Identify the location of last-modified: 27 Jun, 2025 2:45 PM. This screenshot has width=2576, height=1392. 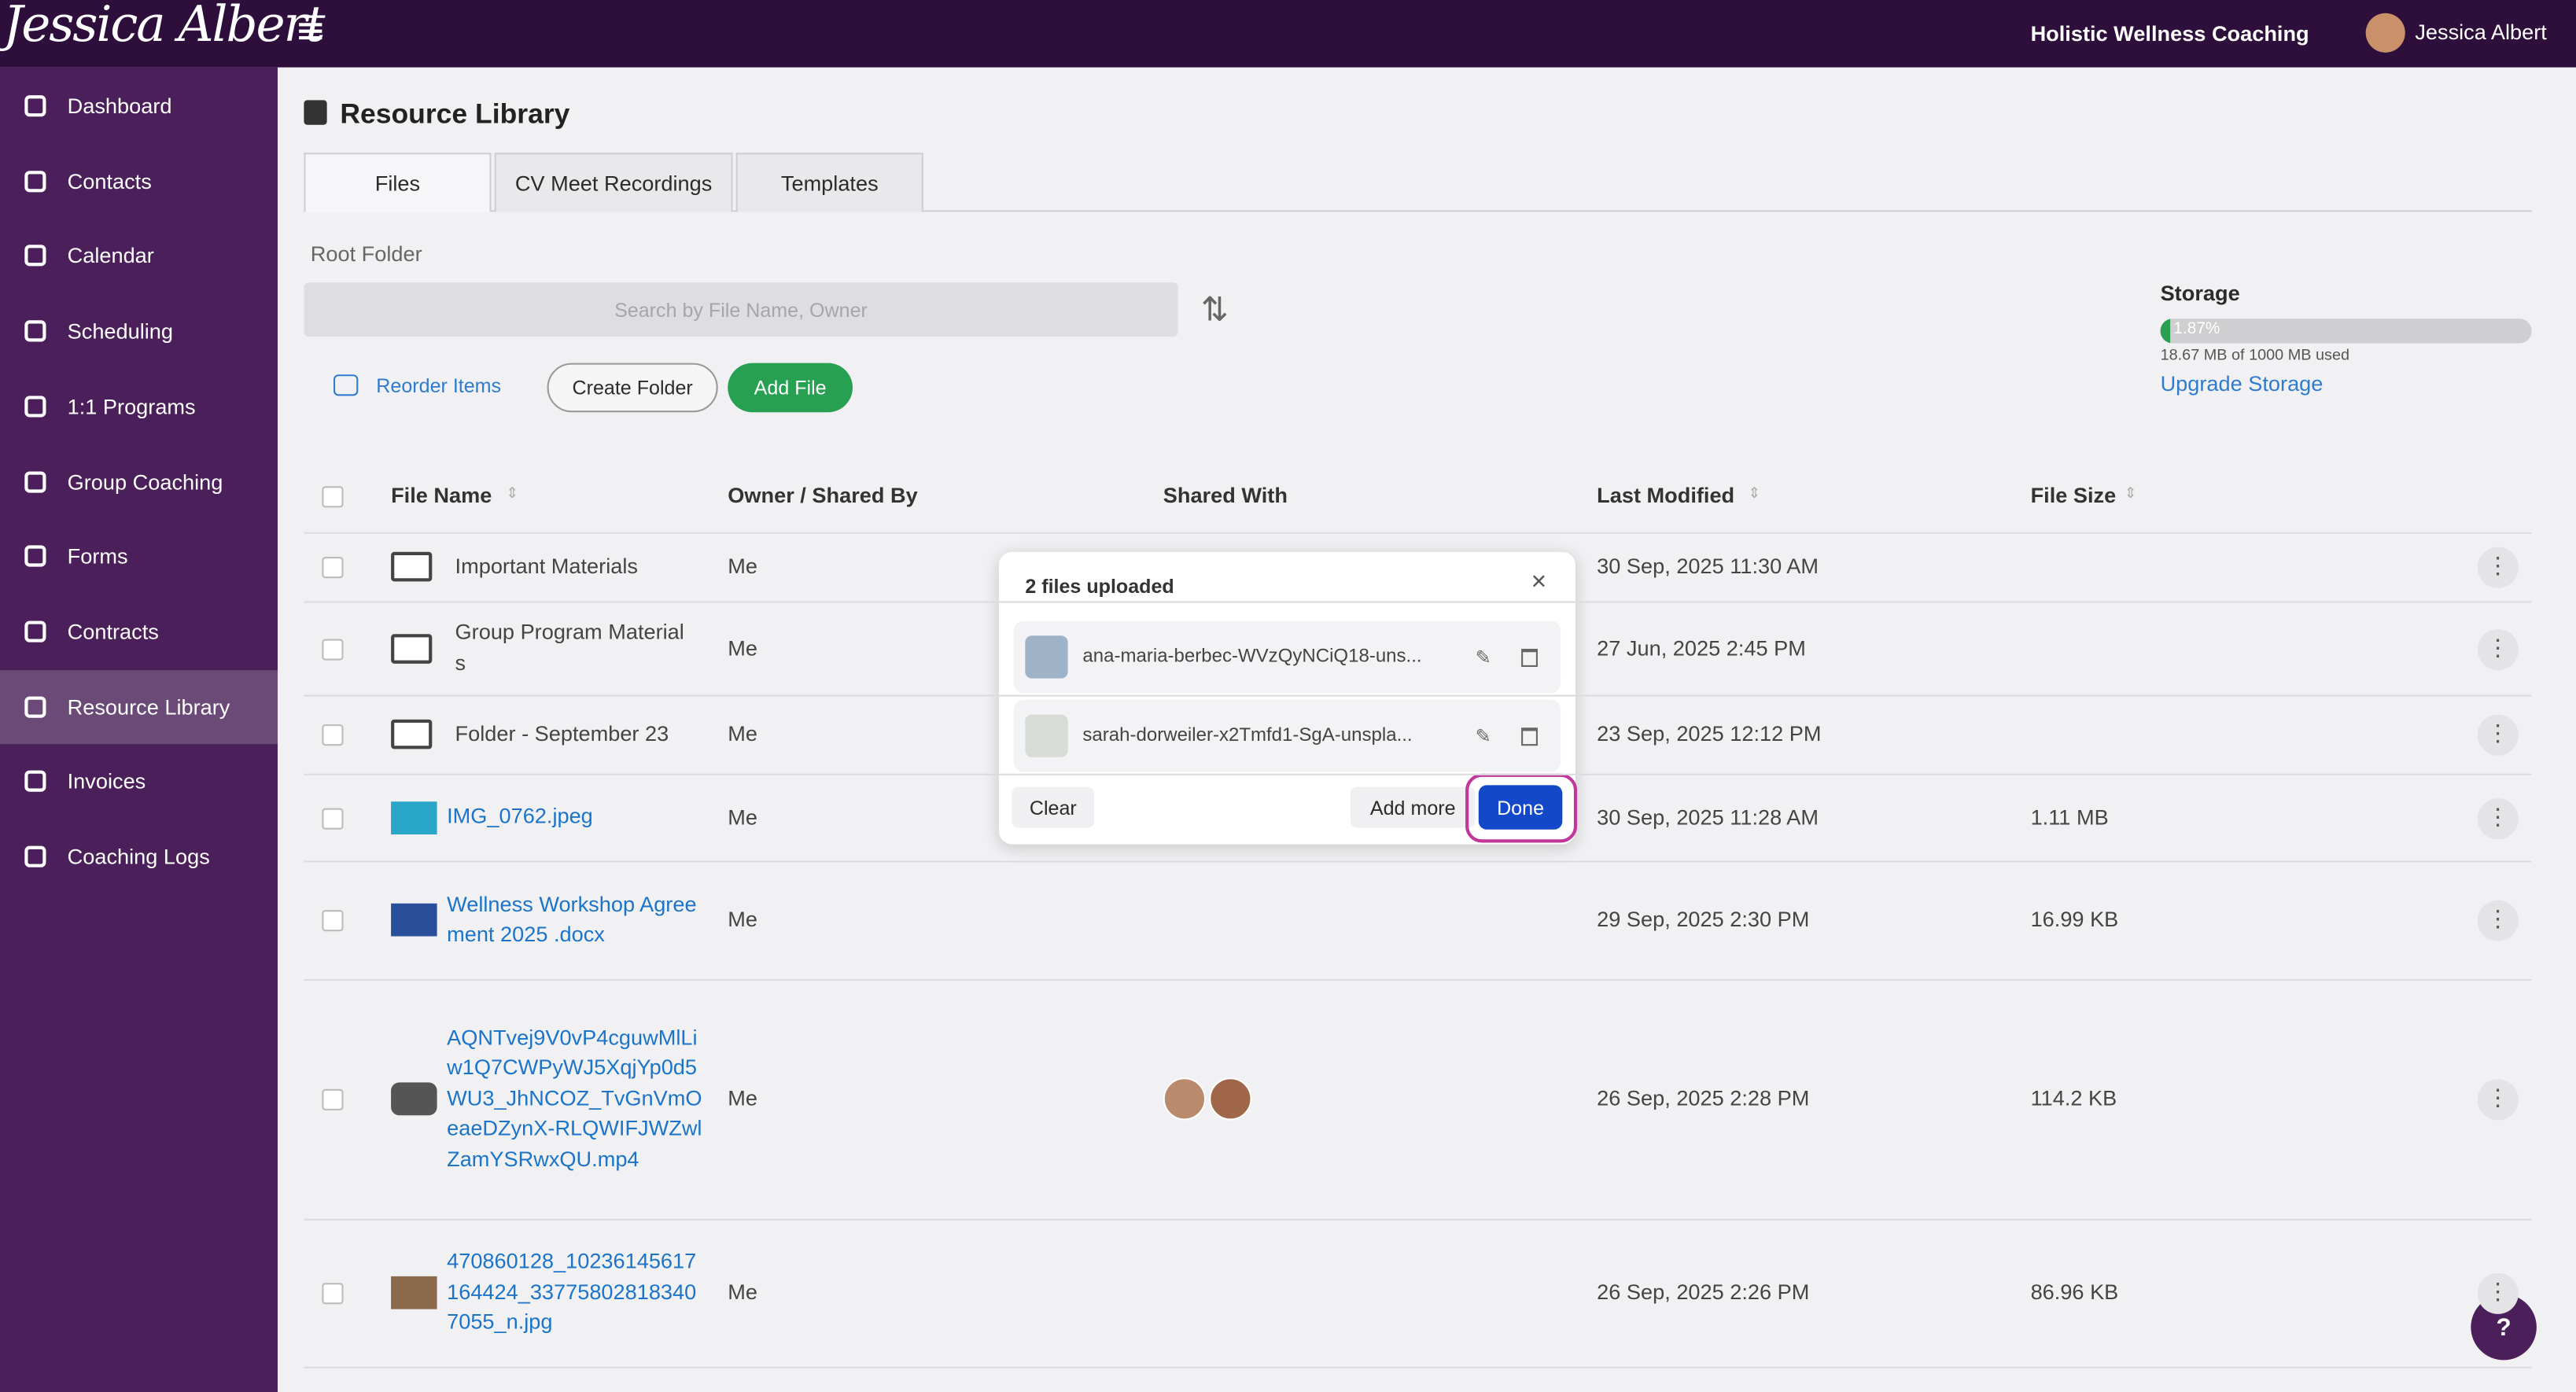
(1701, 647).